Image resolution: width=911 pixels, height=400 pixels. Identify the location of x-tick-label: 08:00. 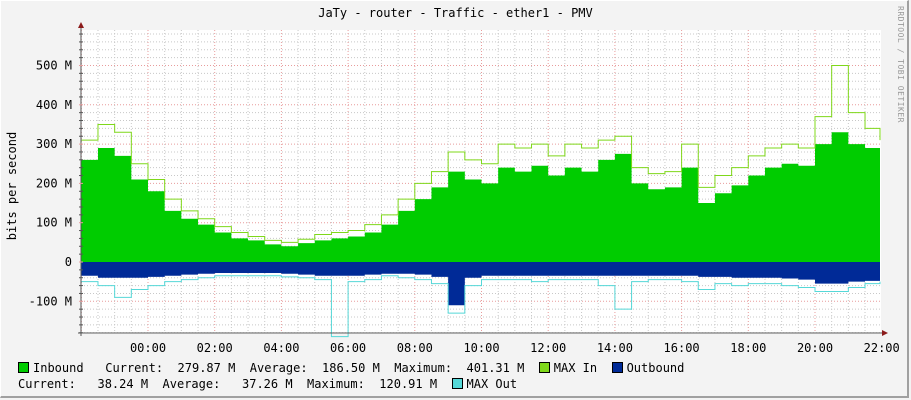
(415, 348).